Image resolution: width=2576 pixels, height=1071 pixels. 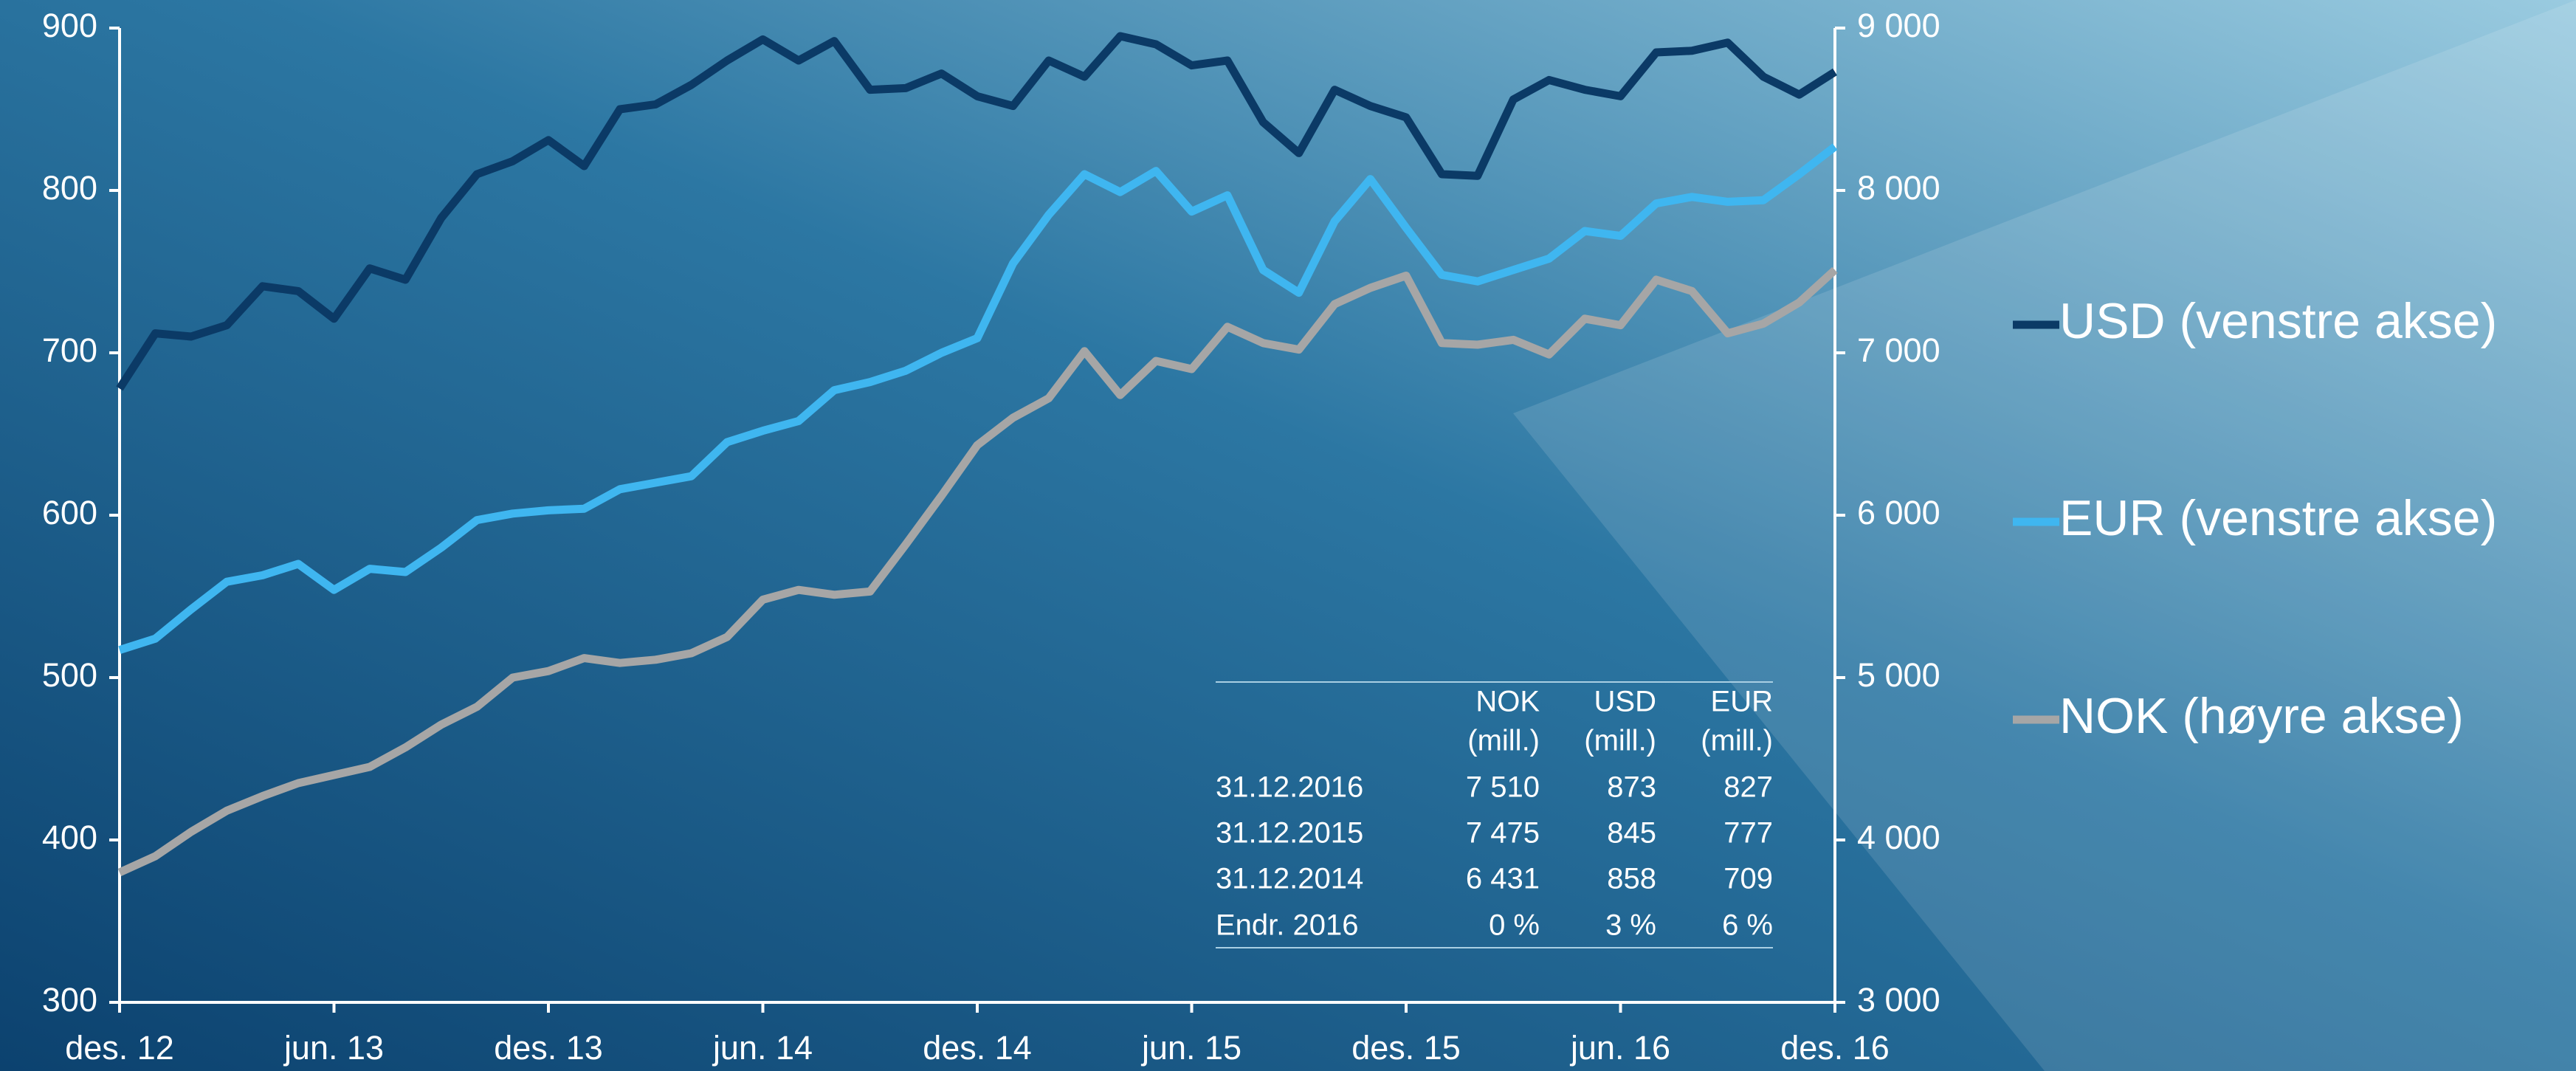 What do you see at coordinates (1899, 512) in the screenshot?
I see `y2-tick-label: 6 000` at bounding box center [1899, 512].